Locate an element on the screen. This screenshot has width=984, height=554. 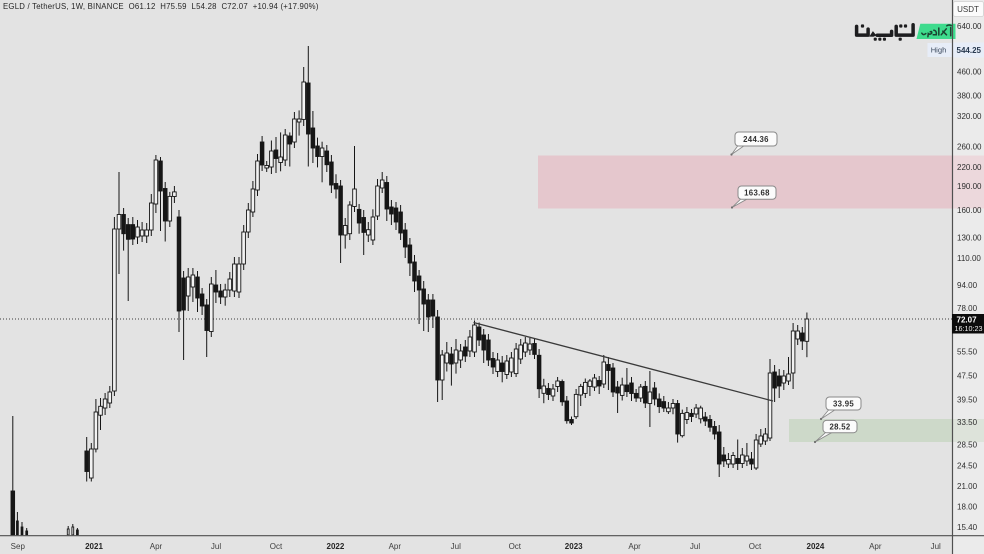
svg-text: 260.00 is located at coordinates (969, 146).